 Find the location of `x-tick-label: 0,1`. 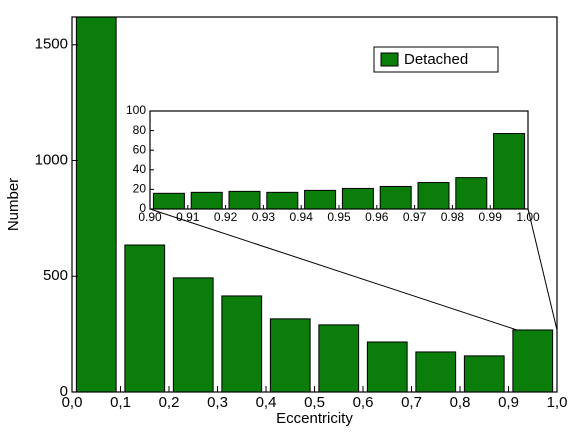

x-tick-label: 0,1 is located at coordinates (120, 402).